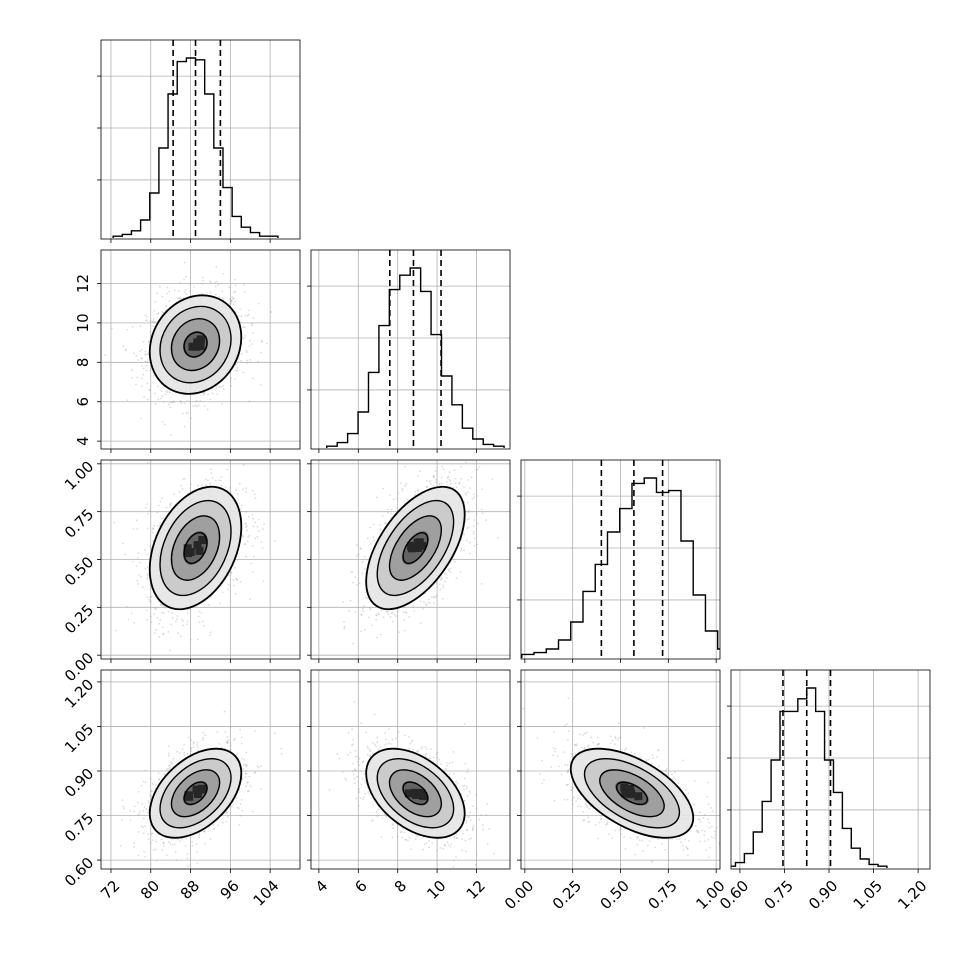  Describe the element at coordinates (620, 567) in the screenshot. I see `histogram-step` at that location.